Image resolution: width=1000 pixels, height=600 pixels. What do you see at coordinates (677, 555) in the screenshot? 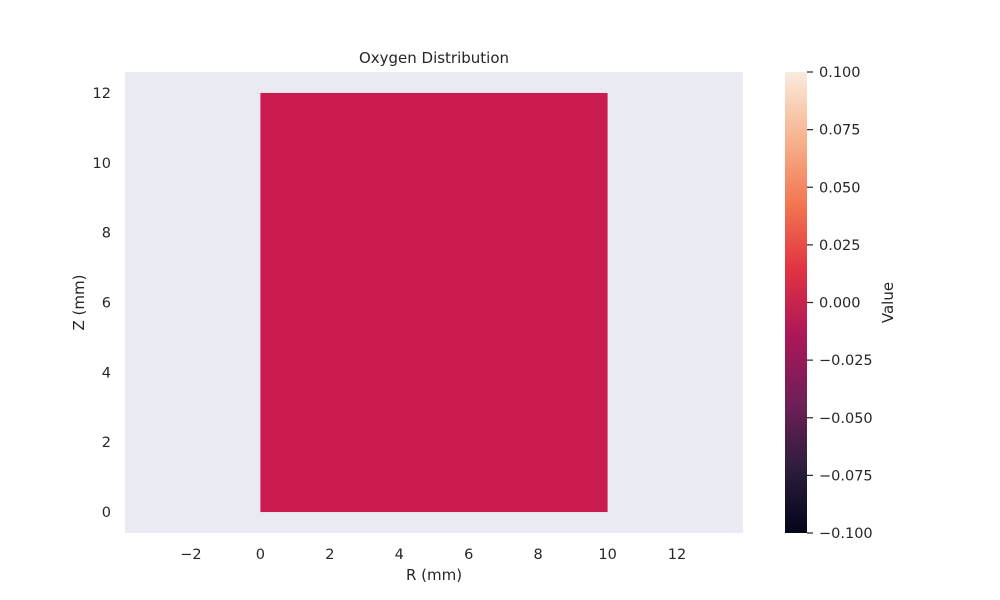
I see `x-tick-label: 12` at bounding box center [677, 555].